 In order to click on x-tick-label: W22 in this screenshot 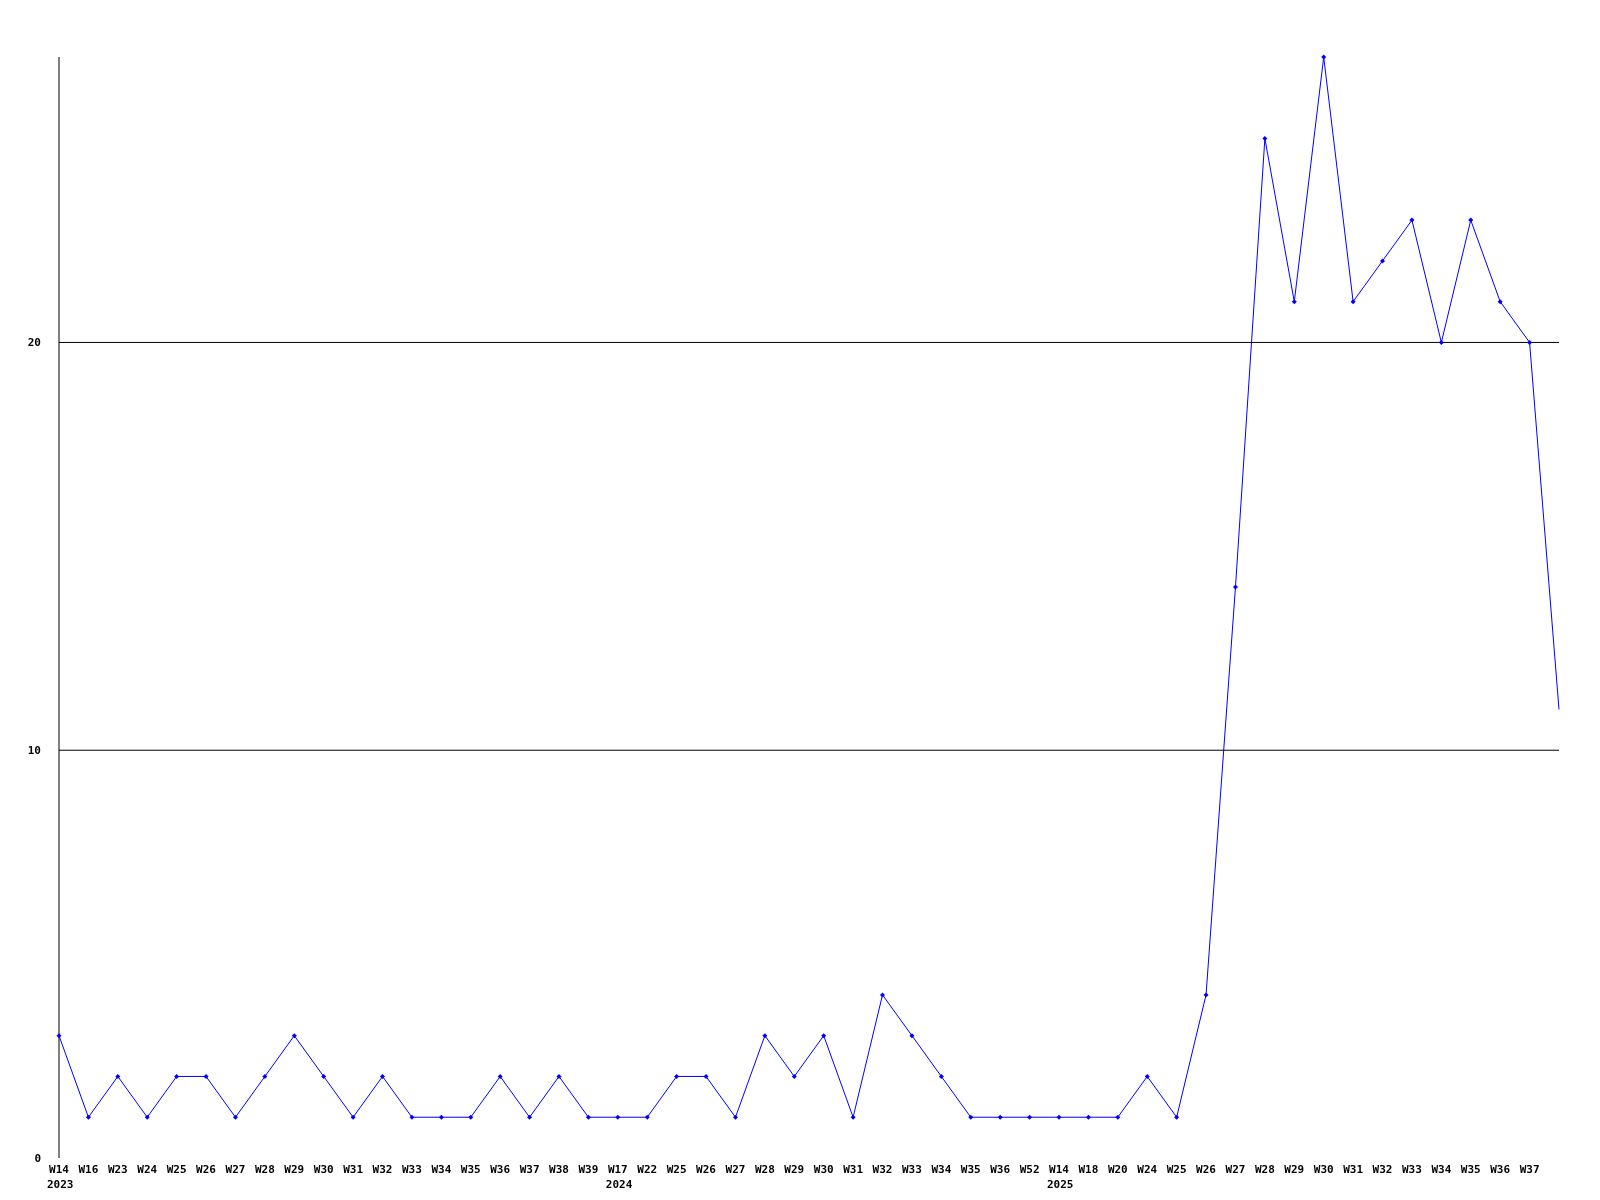, I will do `click(647, 1169)`.